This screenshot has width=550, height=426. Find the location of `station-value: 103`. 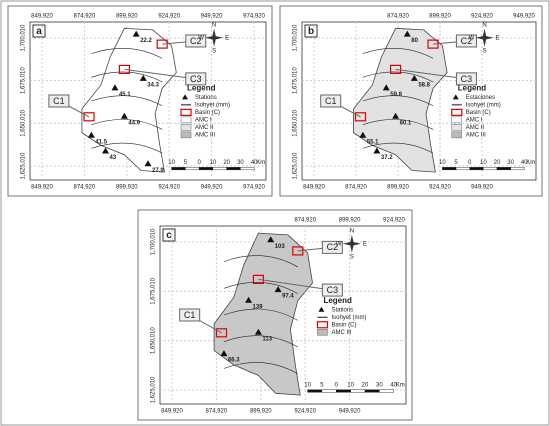

station-value: 103 is located at coordinates (280, 247).